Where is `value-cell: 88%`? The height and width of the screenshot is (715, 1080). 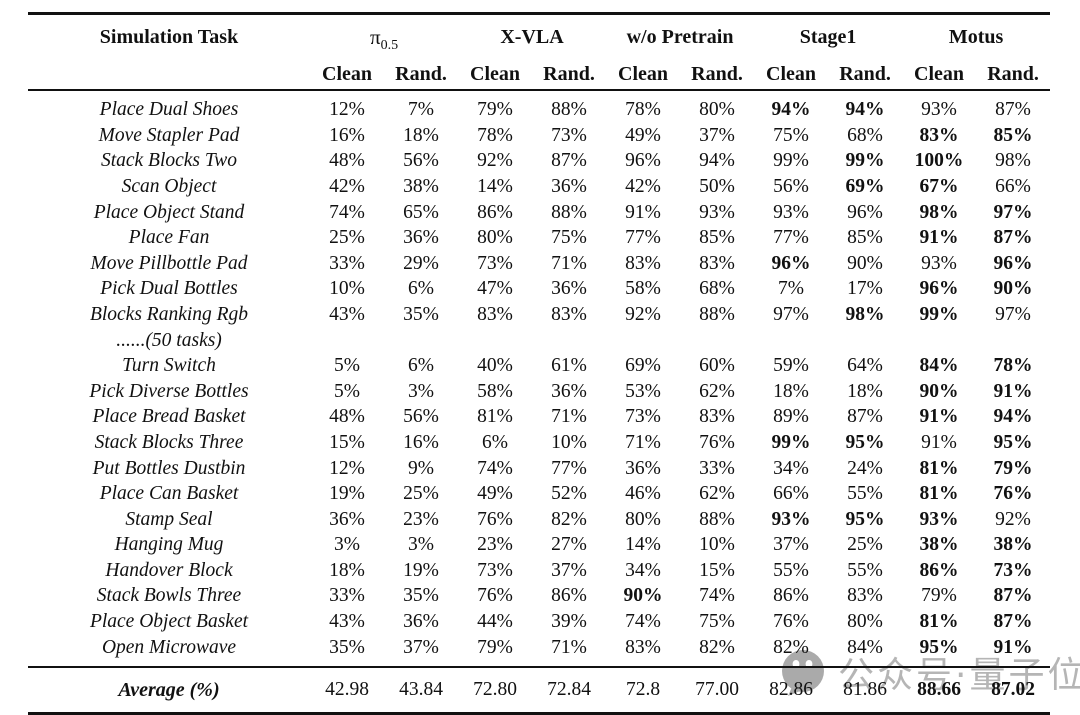 value-cell: 88% is located at coordinates (717, 519).